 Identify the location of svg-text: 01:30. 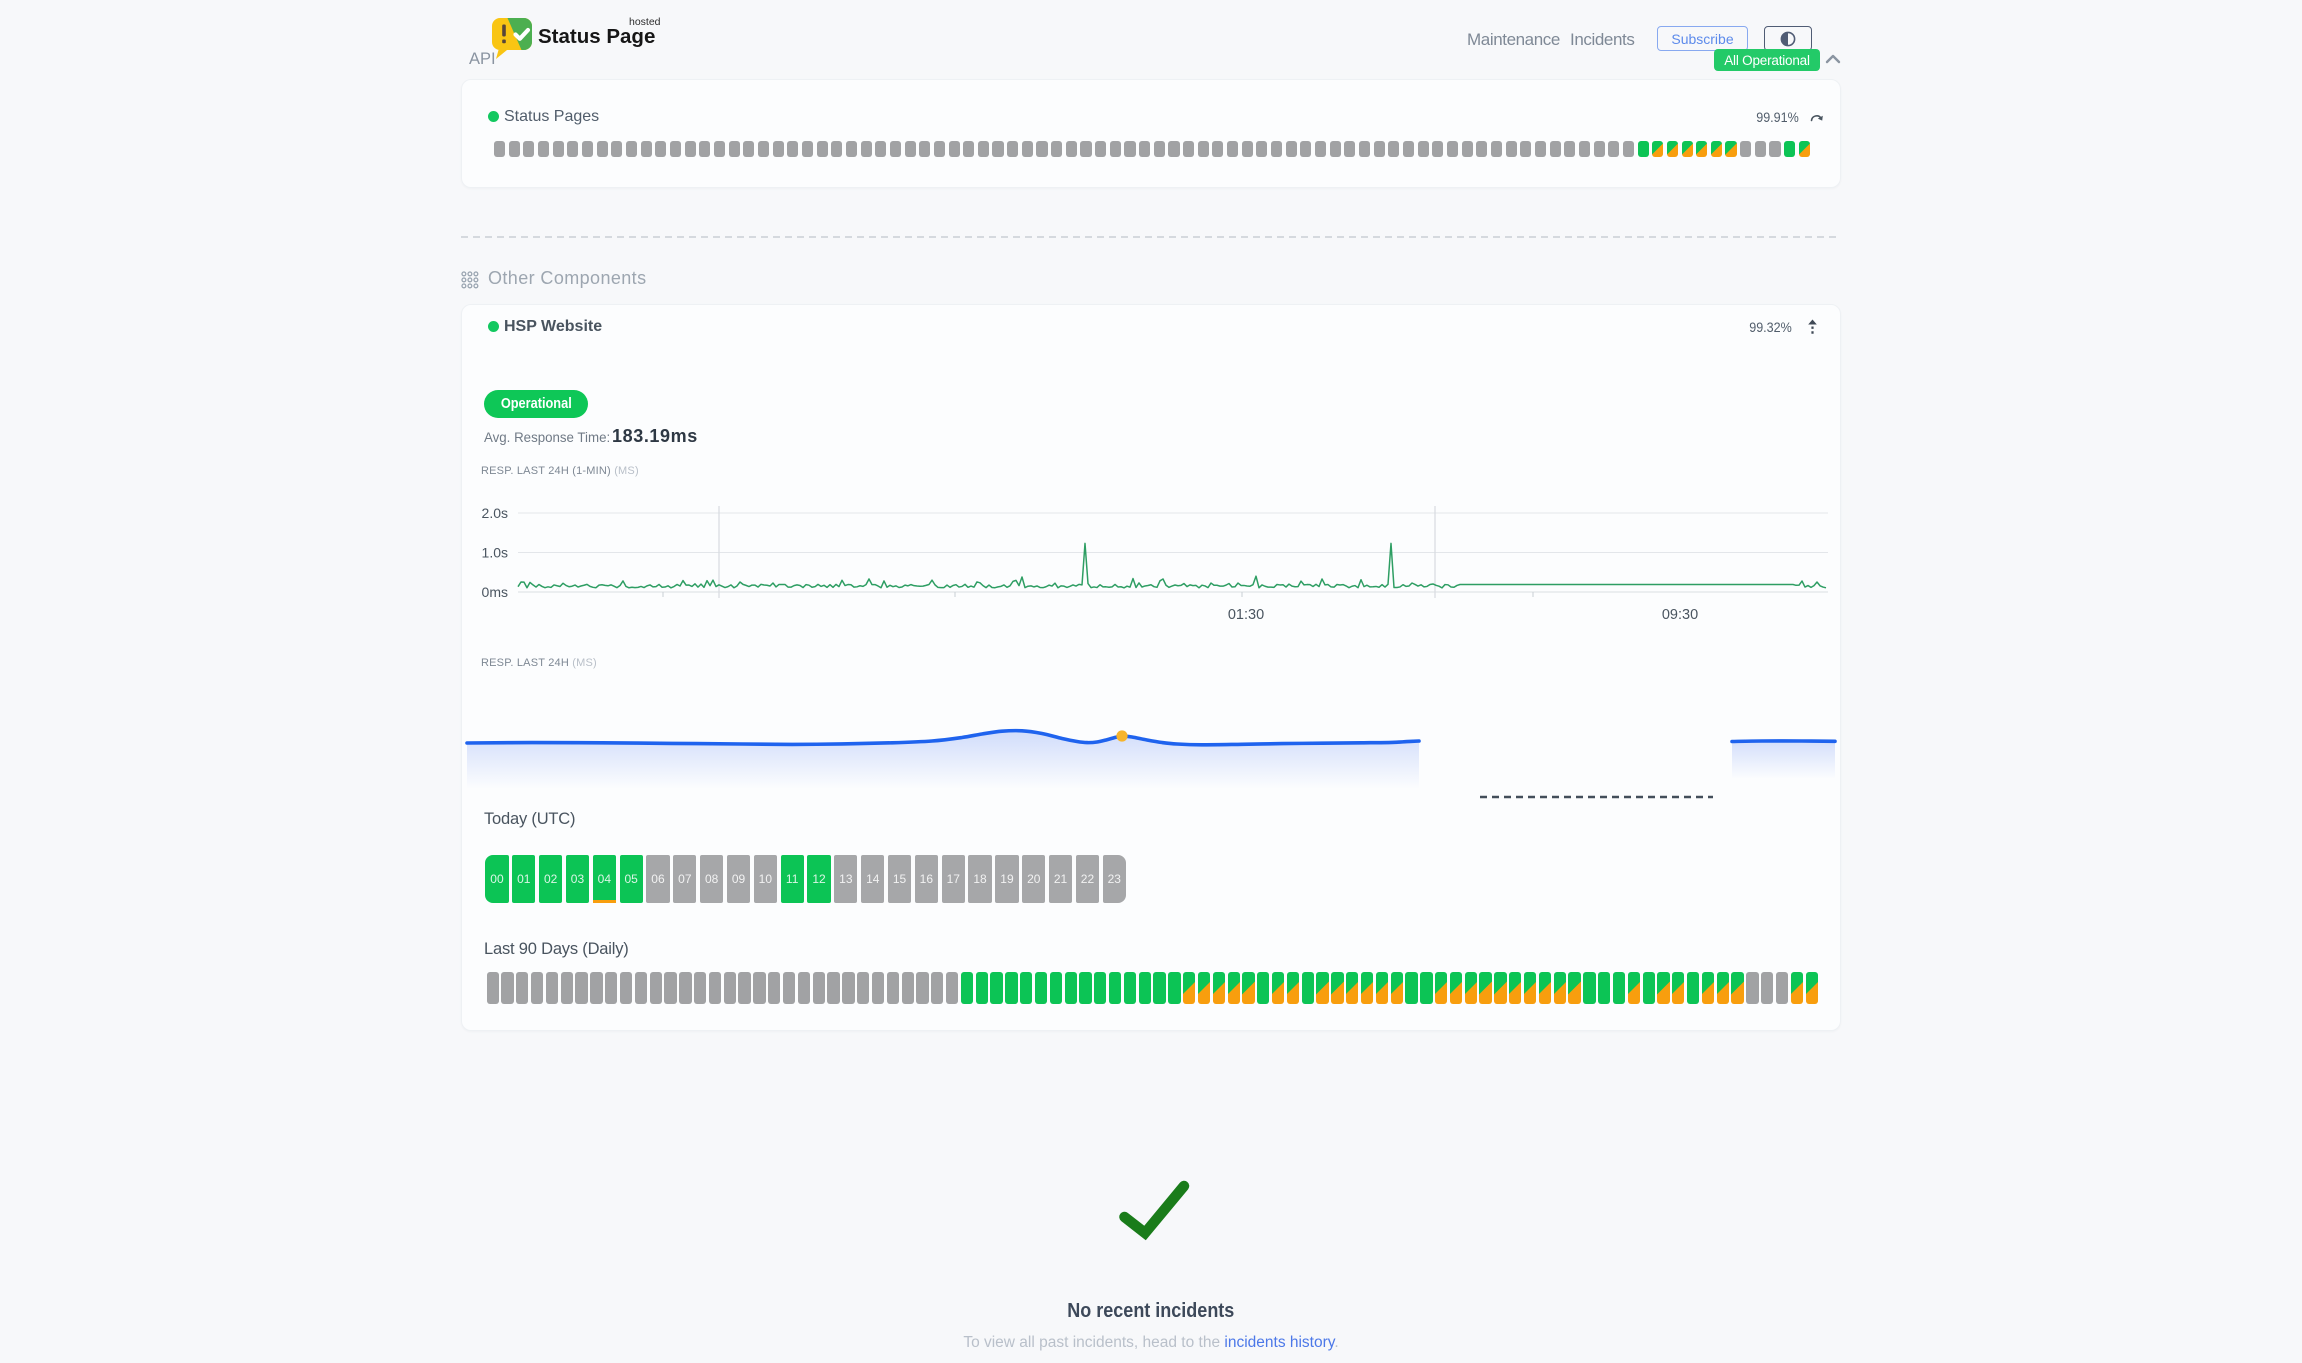
(1246, 615).